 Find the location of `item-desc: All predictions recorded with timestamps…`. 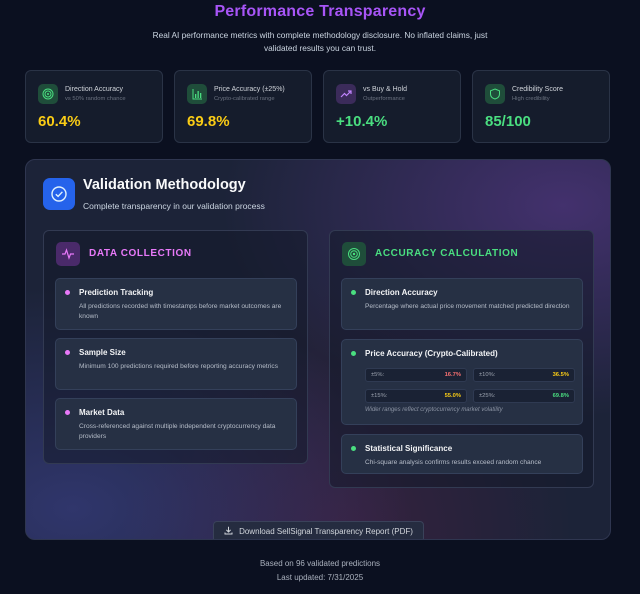

item-desc: All predictions recorded with timestamps… is located at coordinates (180, 311).